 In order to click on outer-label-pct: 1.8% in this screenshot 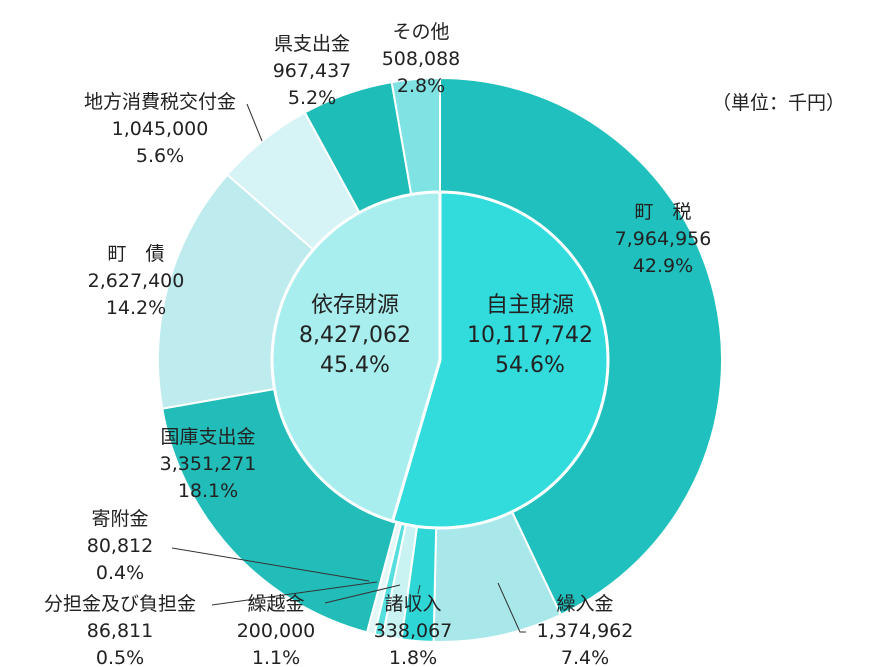, I will do `click(413, 657)`.